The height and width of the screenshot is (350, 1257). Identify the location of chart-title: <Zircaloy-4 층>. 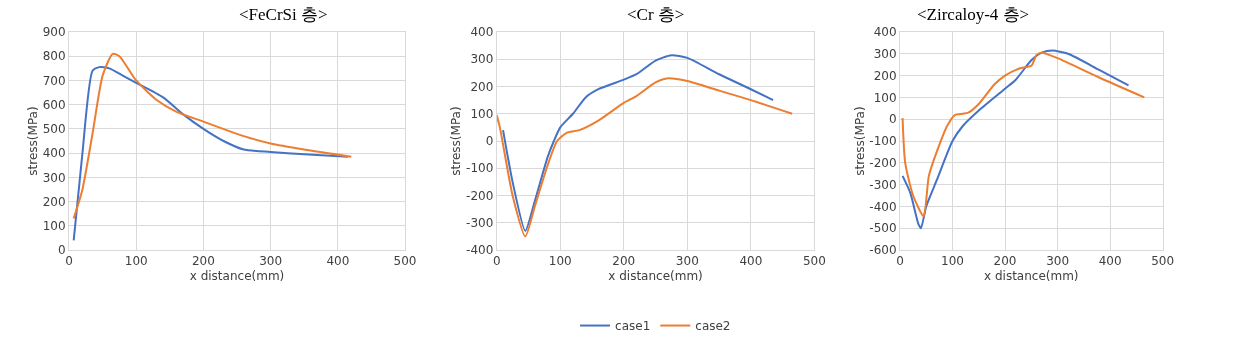
(973, 14).